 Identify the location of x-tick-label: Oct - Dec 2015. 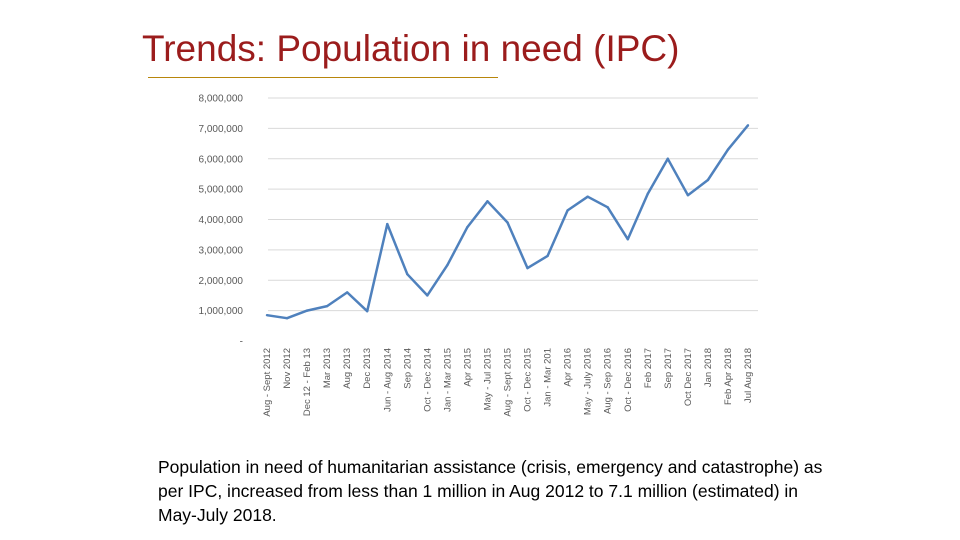
(528, 380).